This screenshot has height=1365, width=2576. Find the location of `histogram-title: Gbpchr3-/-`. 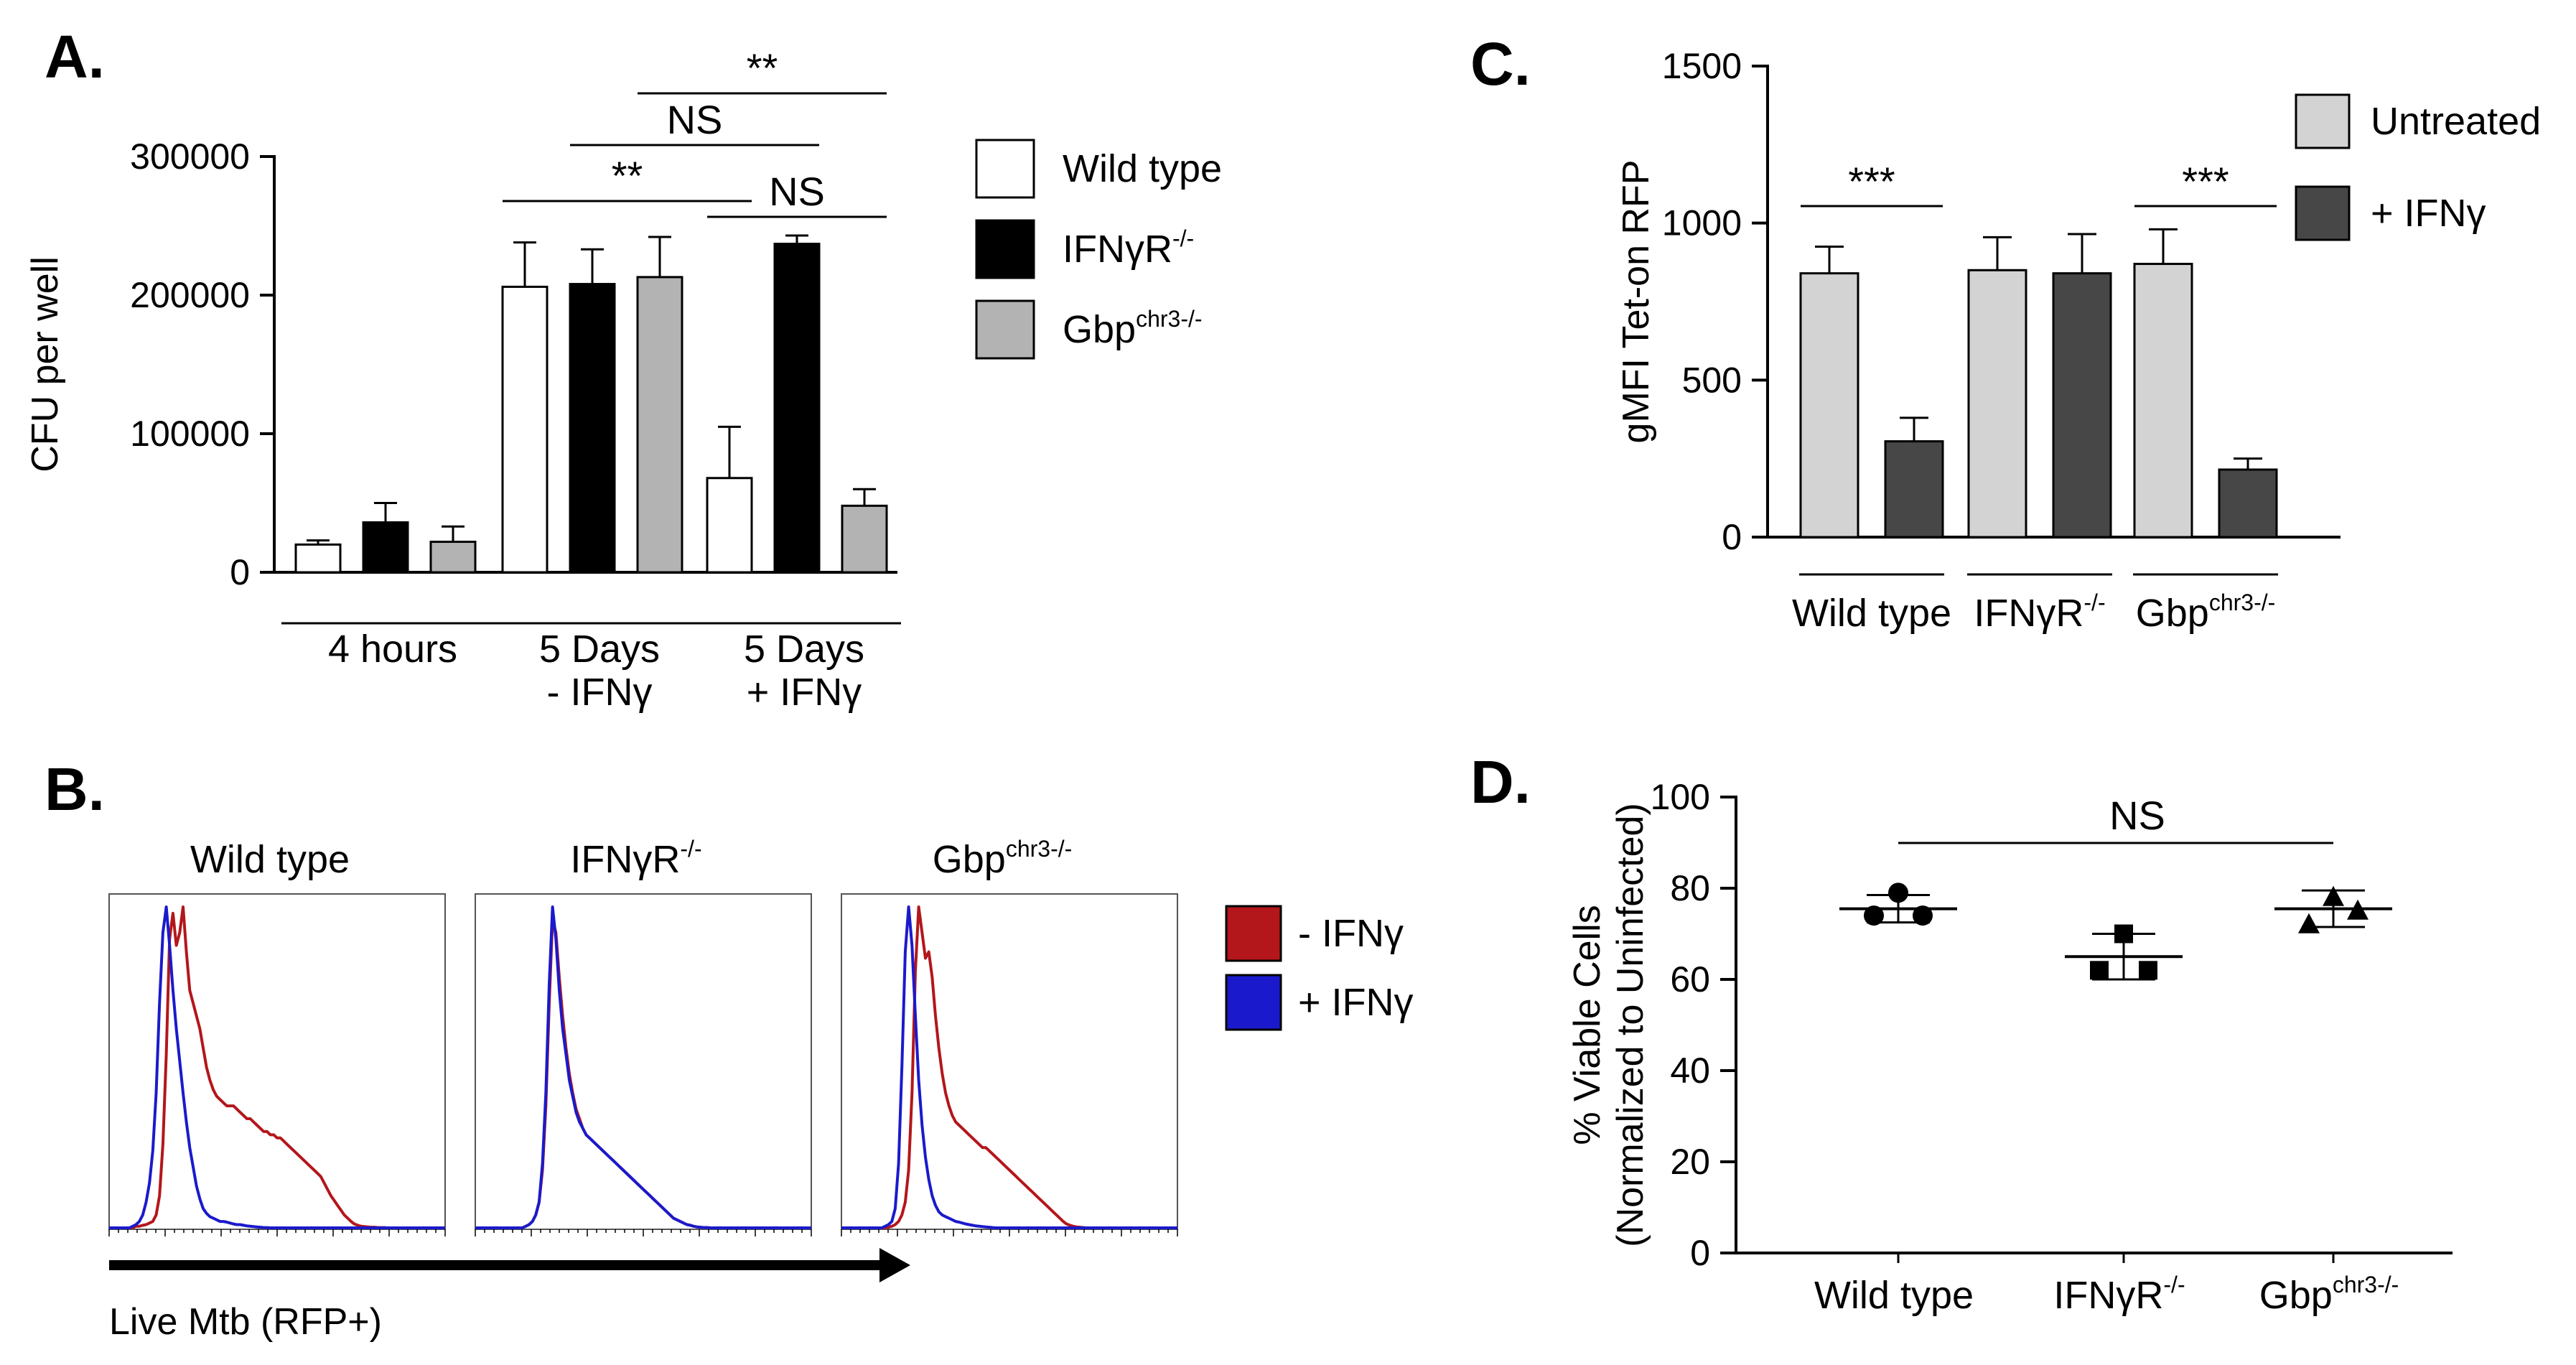

histogram-title: Gbpchr3-/- is located at coordinates (1003, 858).